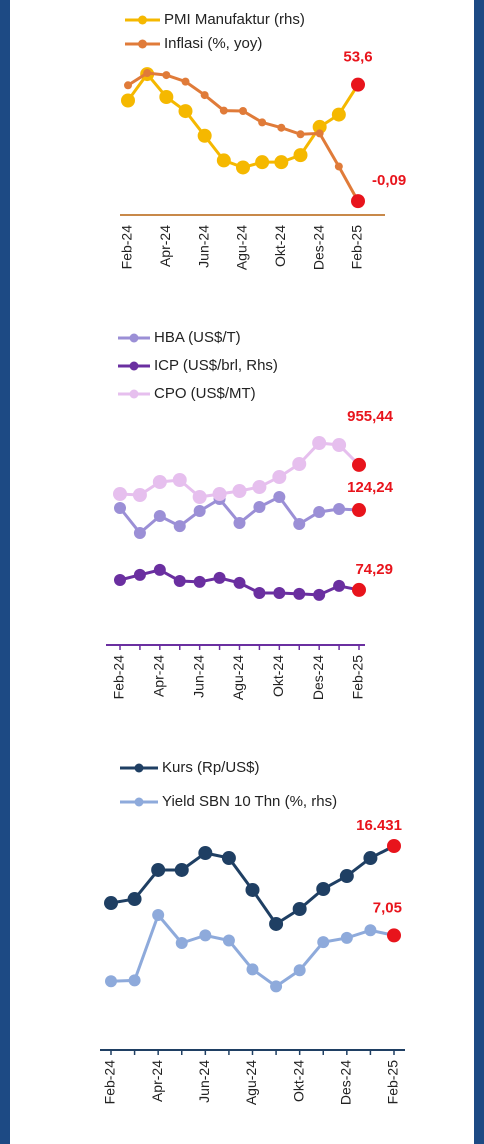 This screenshot has width=484, height=1144. I want to click on data-label: 53,6, so click(357, 57).